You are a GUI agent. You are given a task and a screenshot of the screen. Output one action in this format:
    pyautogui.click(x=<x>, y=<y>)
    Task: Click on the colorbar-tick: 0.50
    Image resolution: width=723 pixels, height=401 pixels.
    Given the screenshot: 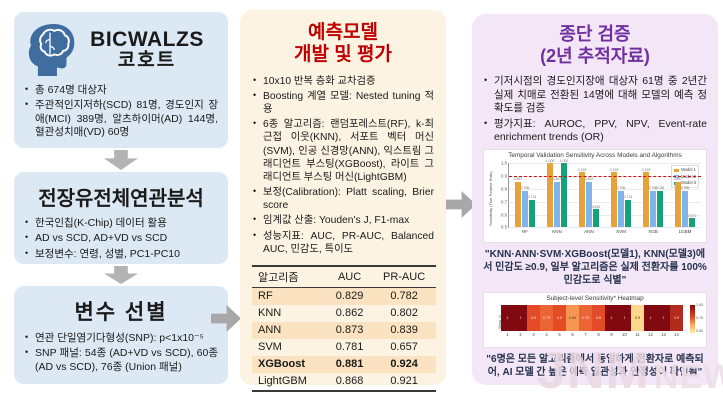 What is the action you would take?
    pyautogui.click(x=699, y=331)
    